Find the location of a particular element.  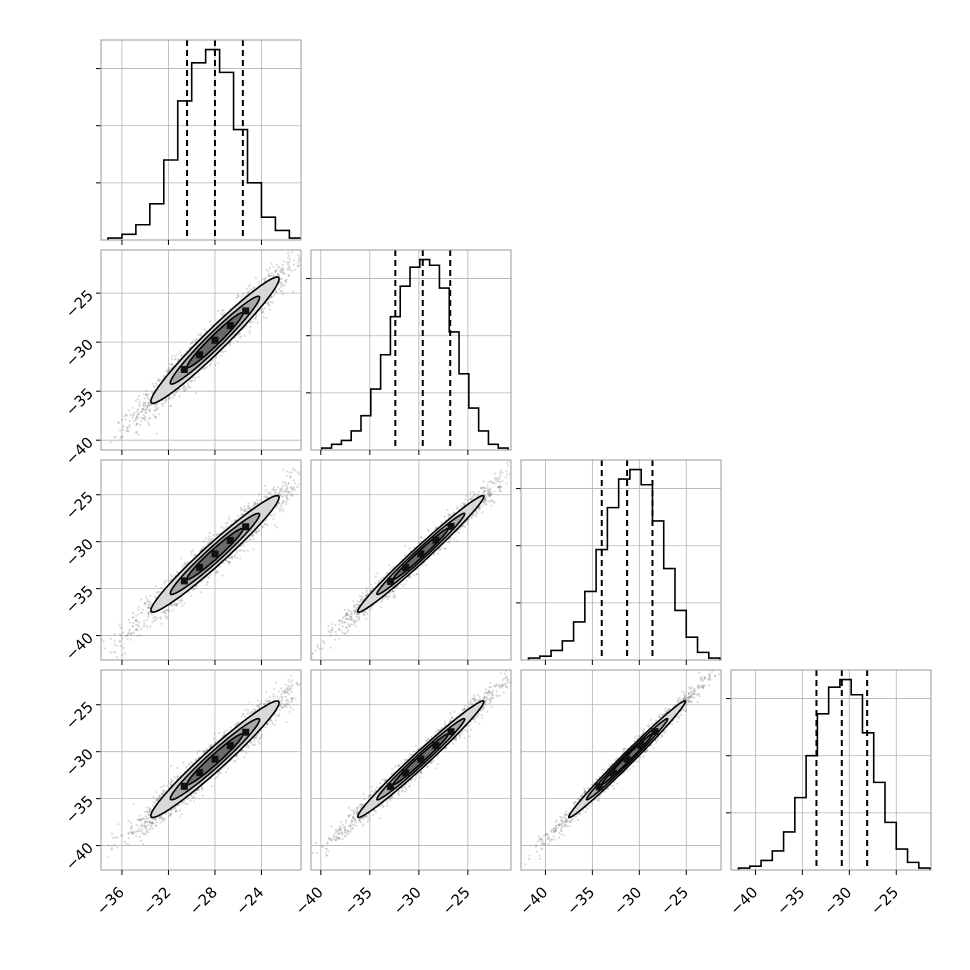

scatter-panel-3-2: −40 −35 −30 −25 is located at coordinates (619, 793).